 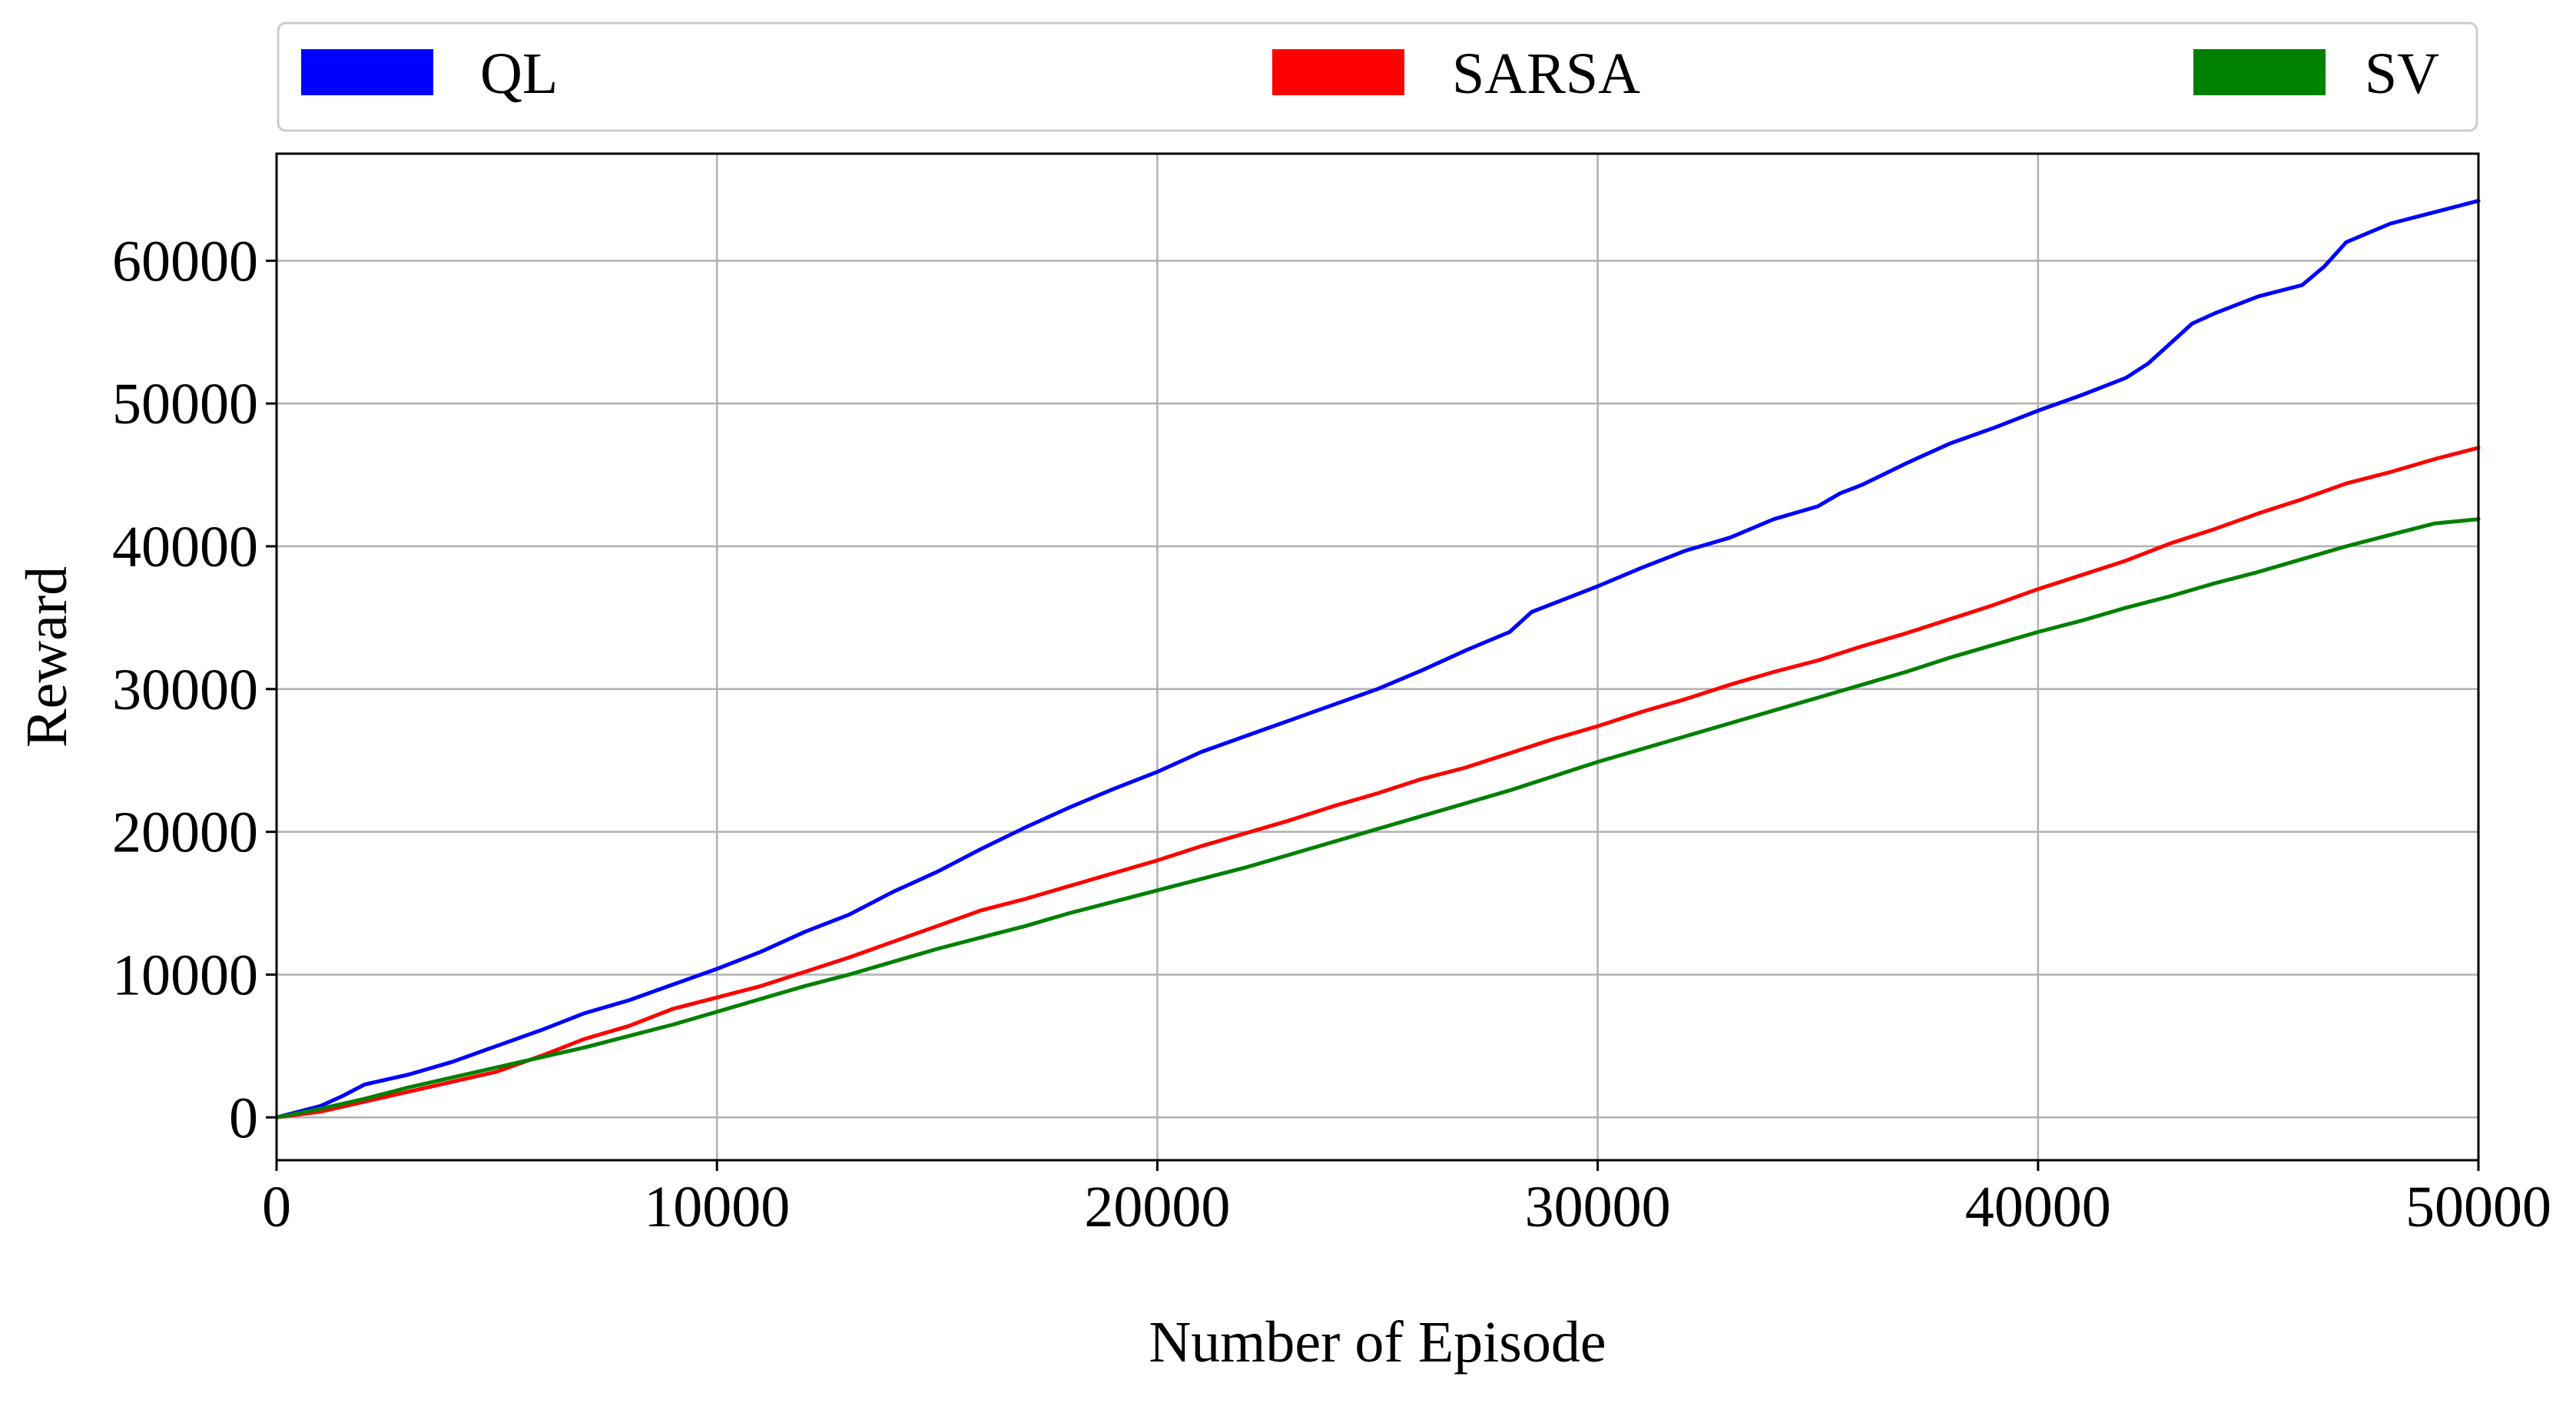 I want to click on y-tick-label: 30000, so click(x=185, y=690).